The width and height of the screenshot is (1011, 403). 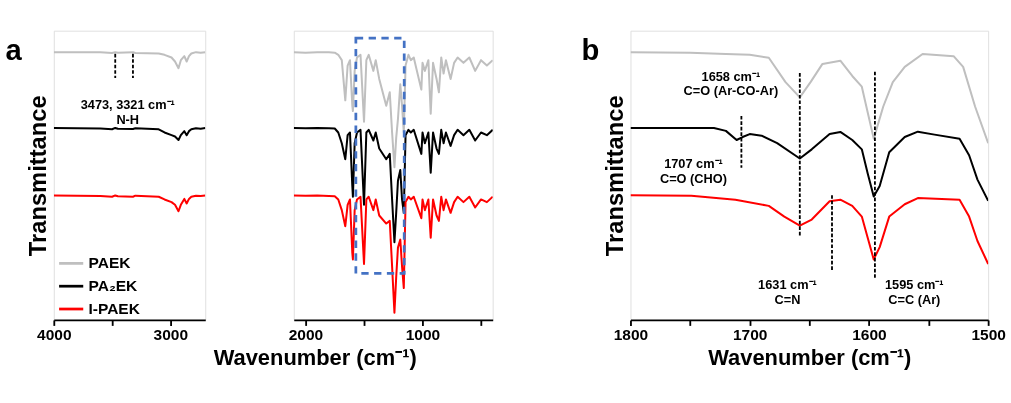 What do you see at coordinates (306, 334) in the screenshot?
I see `x-tick-label: 2000` at bounding box center [306, 334].